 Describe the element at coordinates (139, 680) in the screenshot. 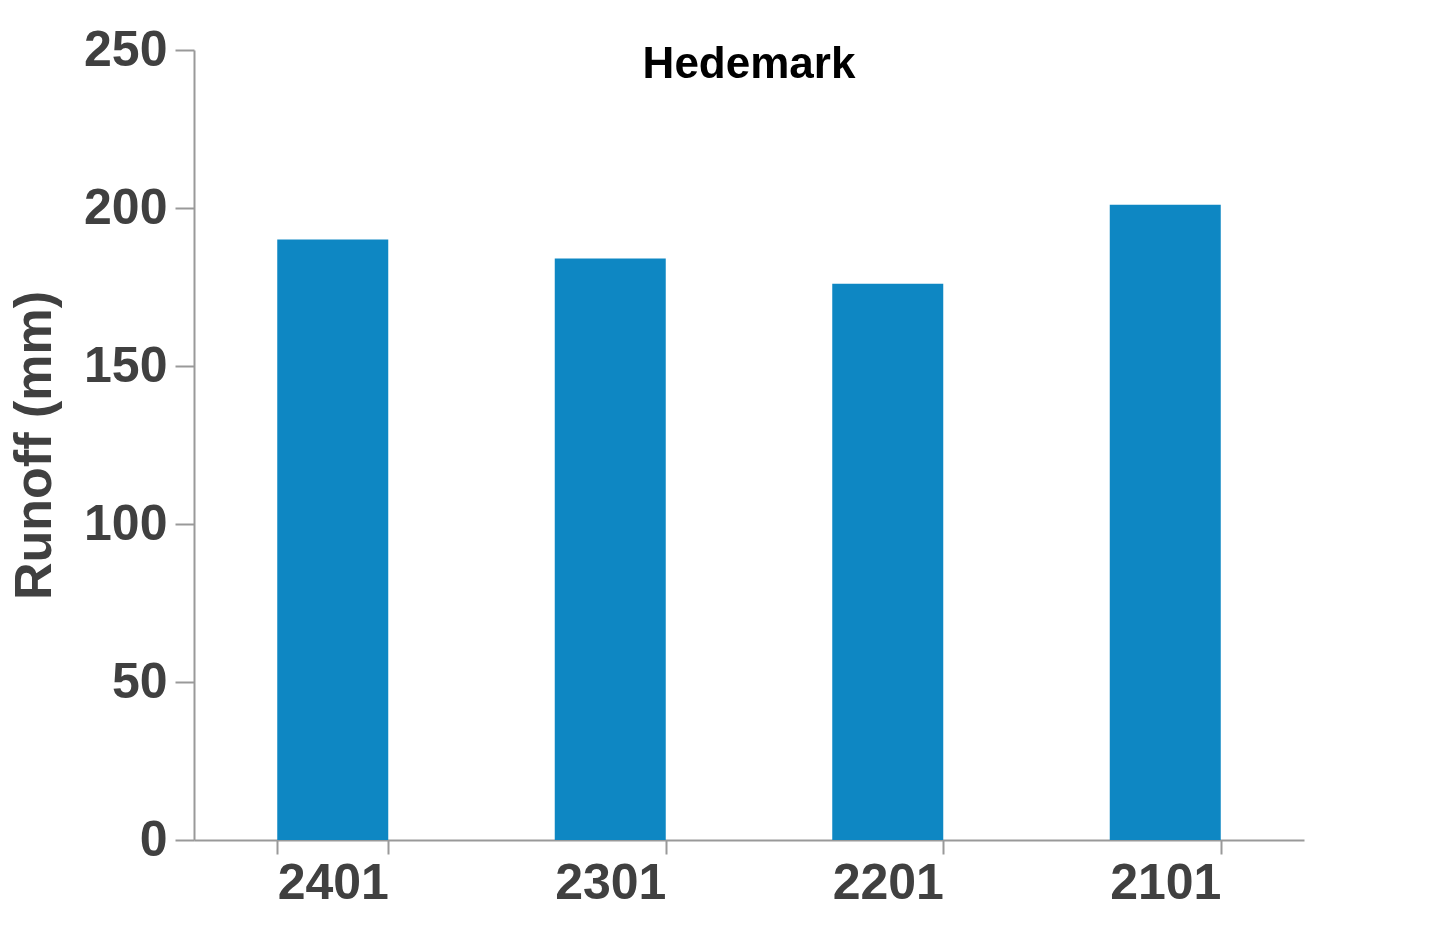

I see `y-tick-label: 50` at that location.